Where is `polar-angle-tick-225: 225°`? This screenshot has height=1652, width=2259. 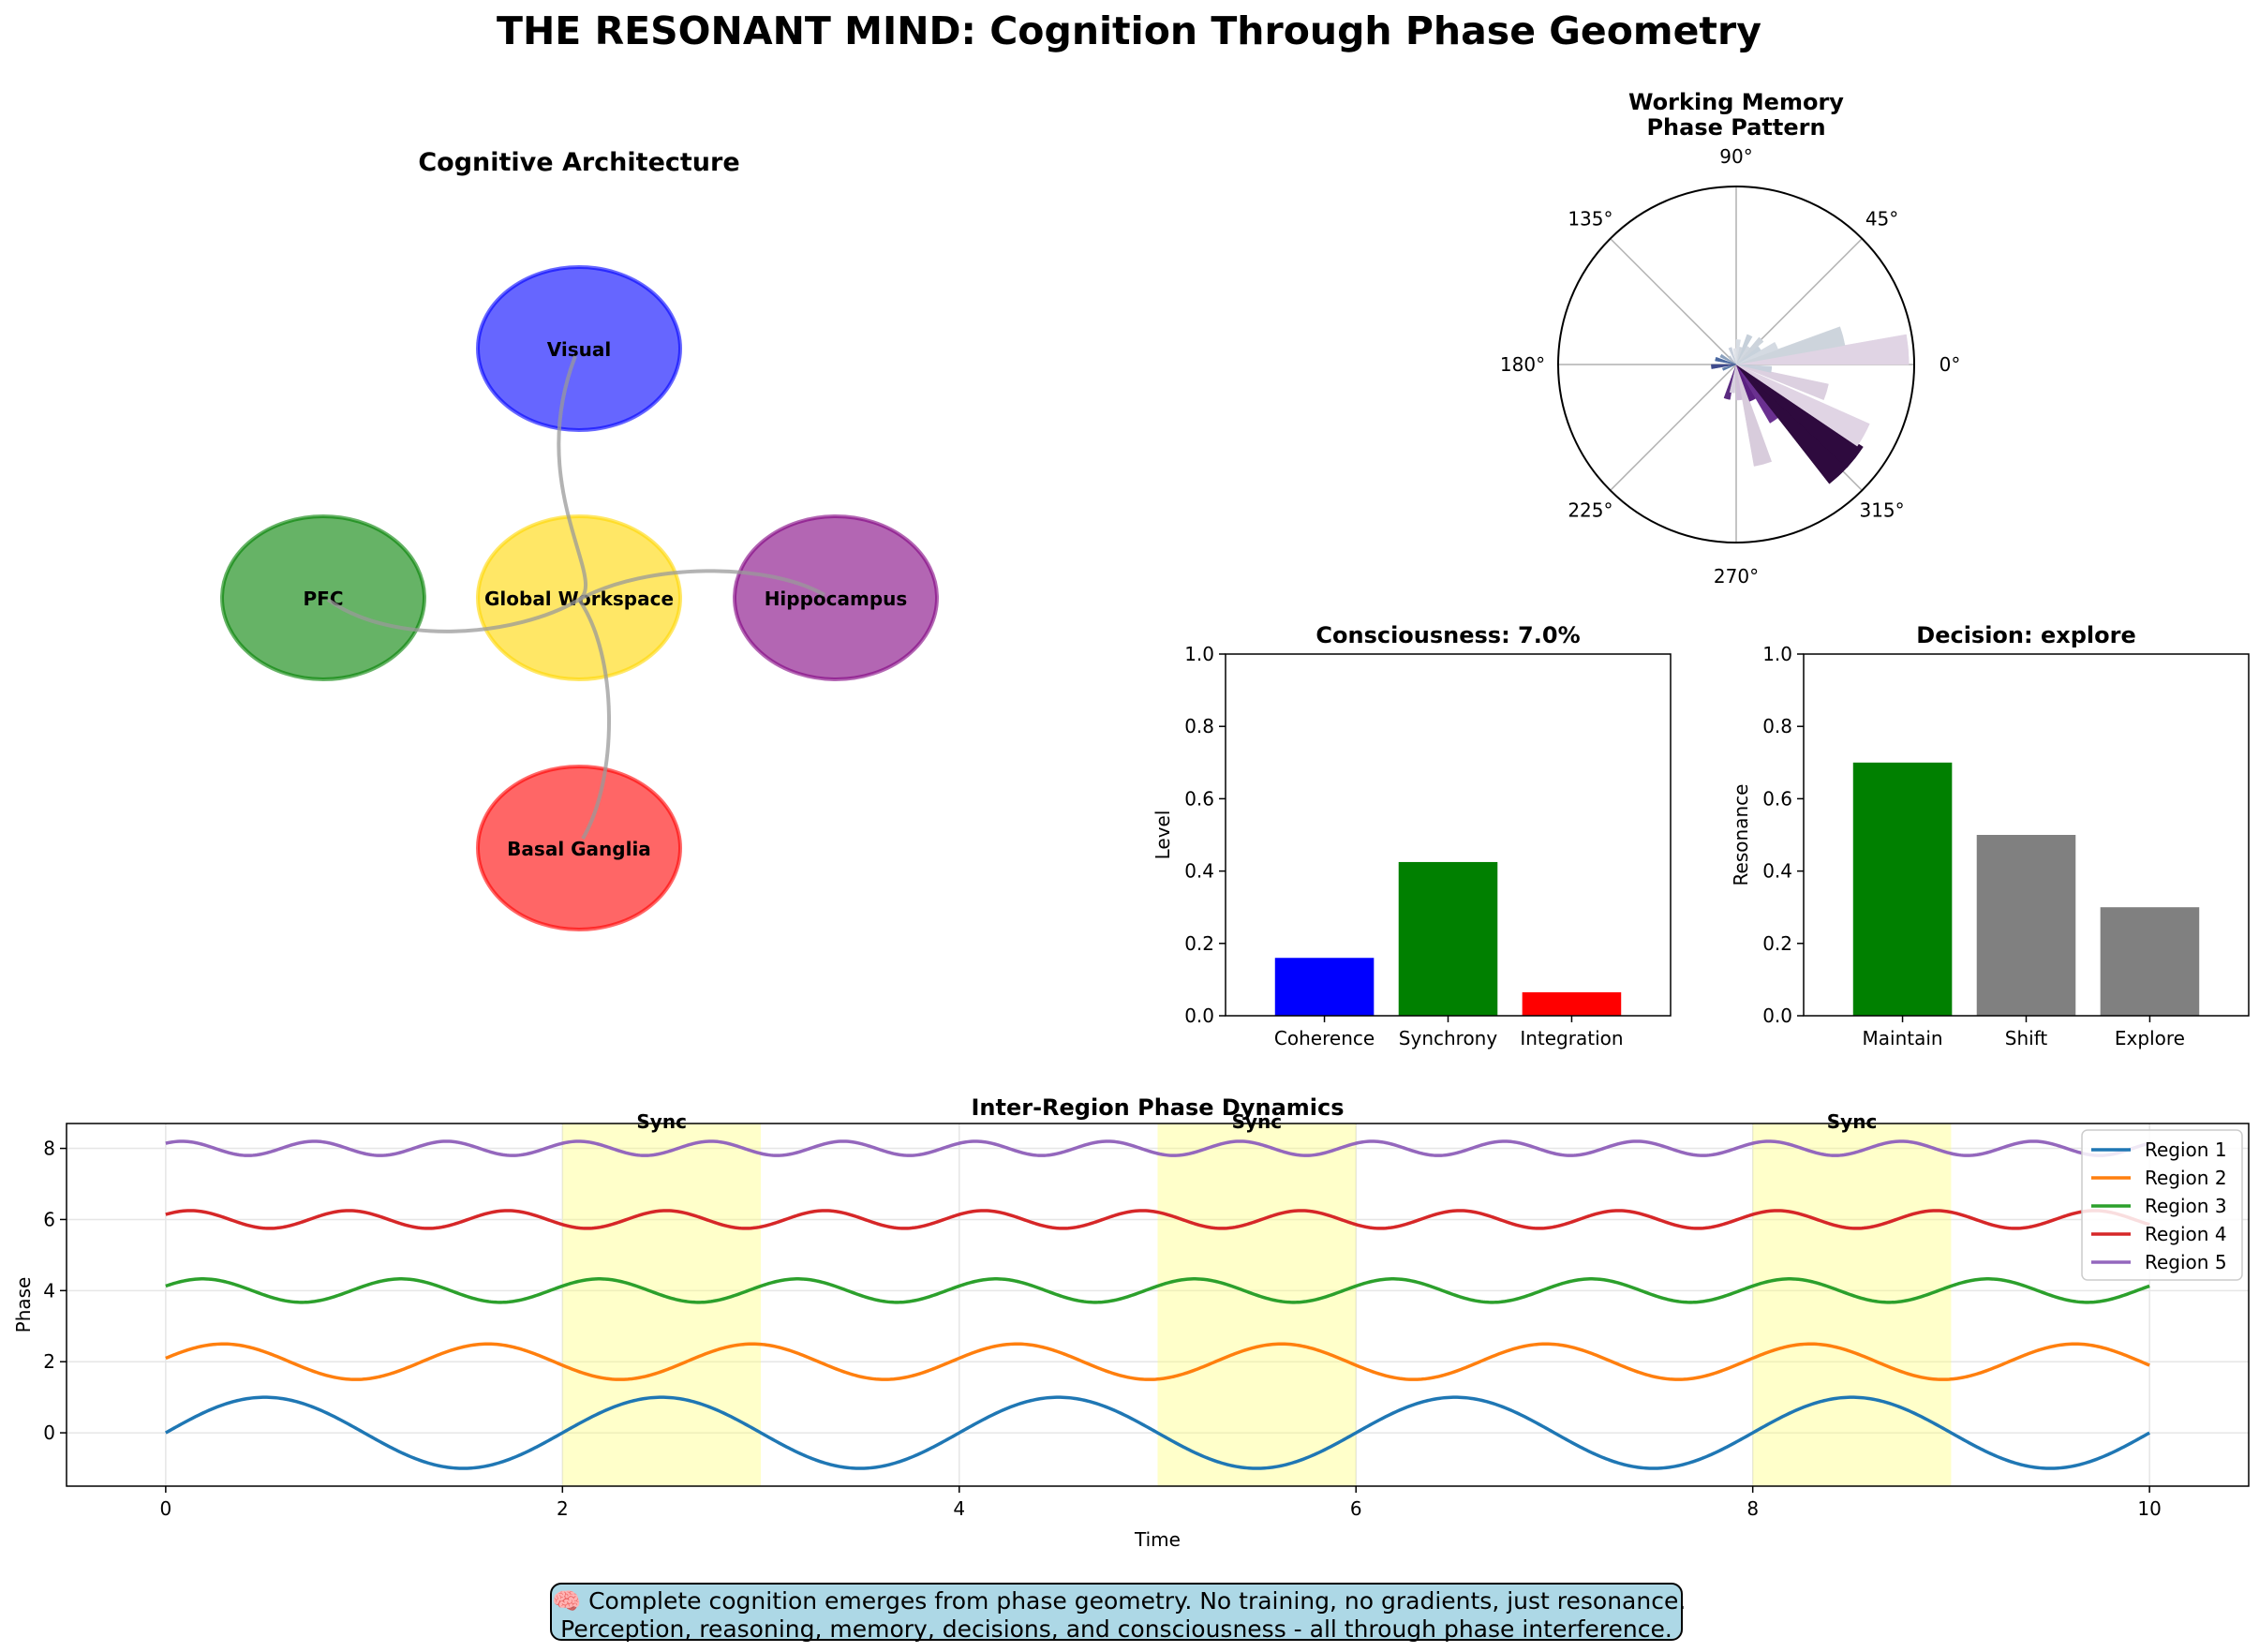
polar-angle-tick-225: 225° is located at coordinates (1591, 510).